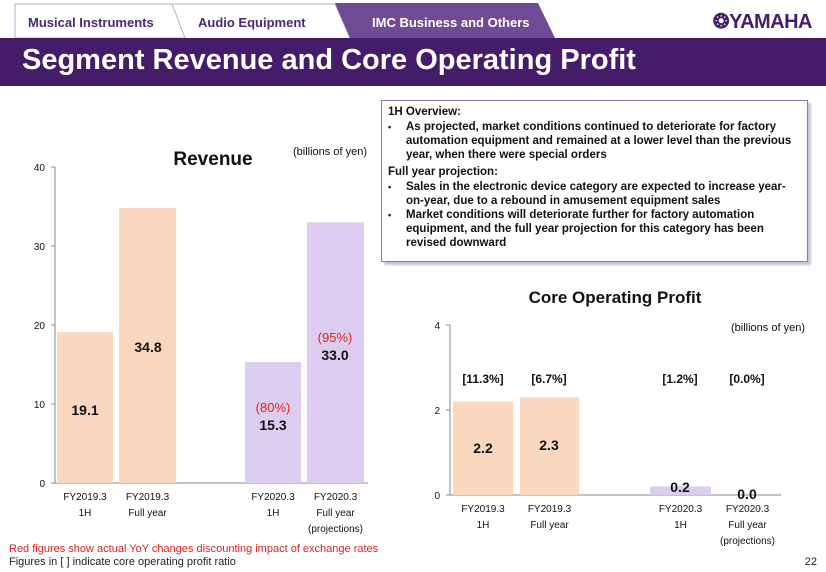 The width and height of the screenshot is (826, 572). I want to click on tab-musical-instruments: Musical Instruments, so click(91, 22).